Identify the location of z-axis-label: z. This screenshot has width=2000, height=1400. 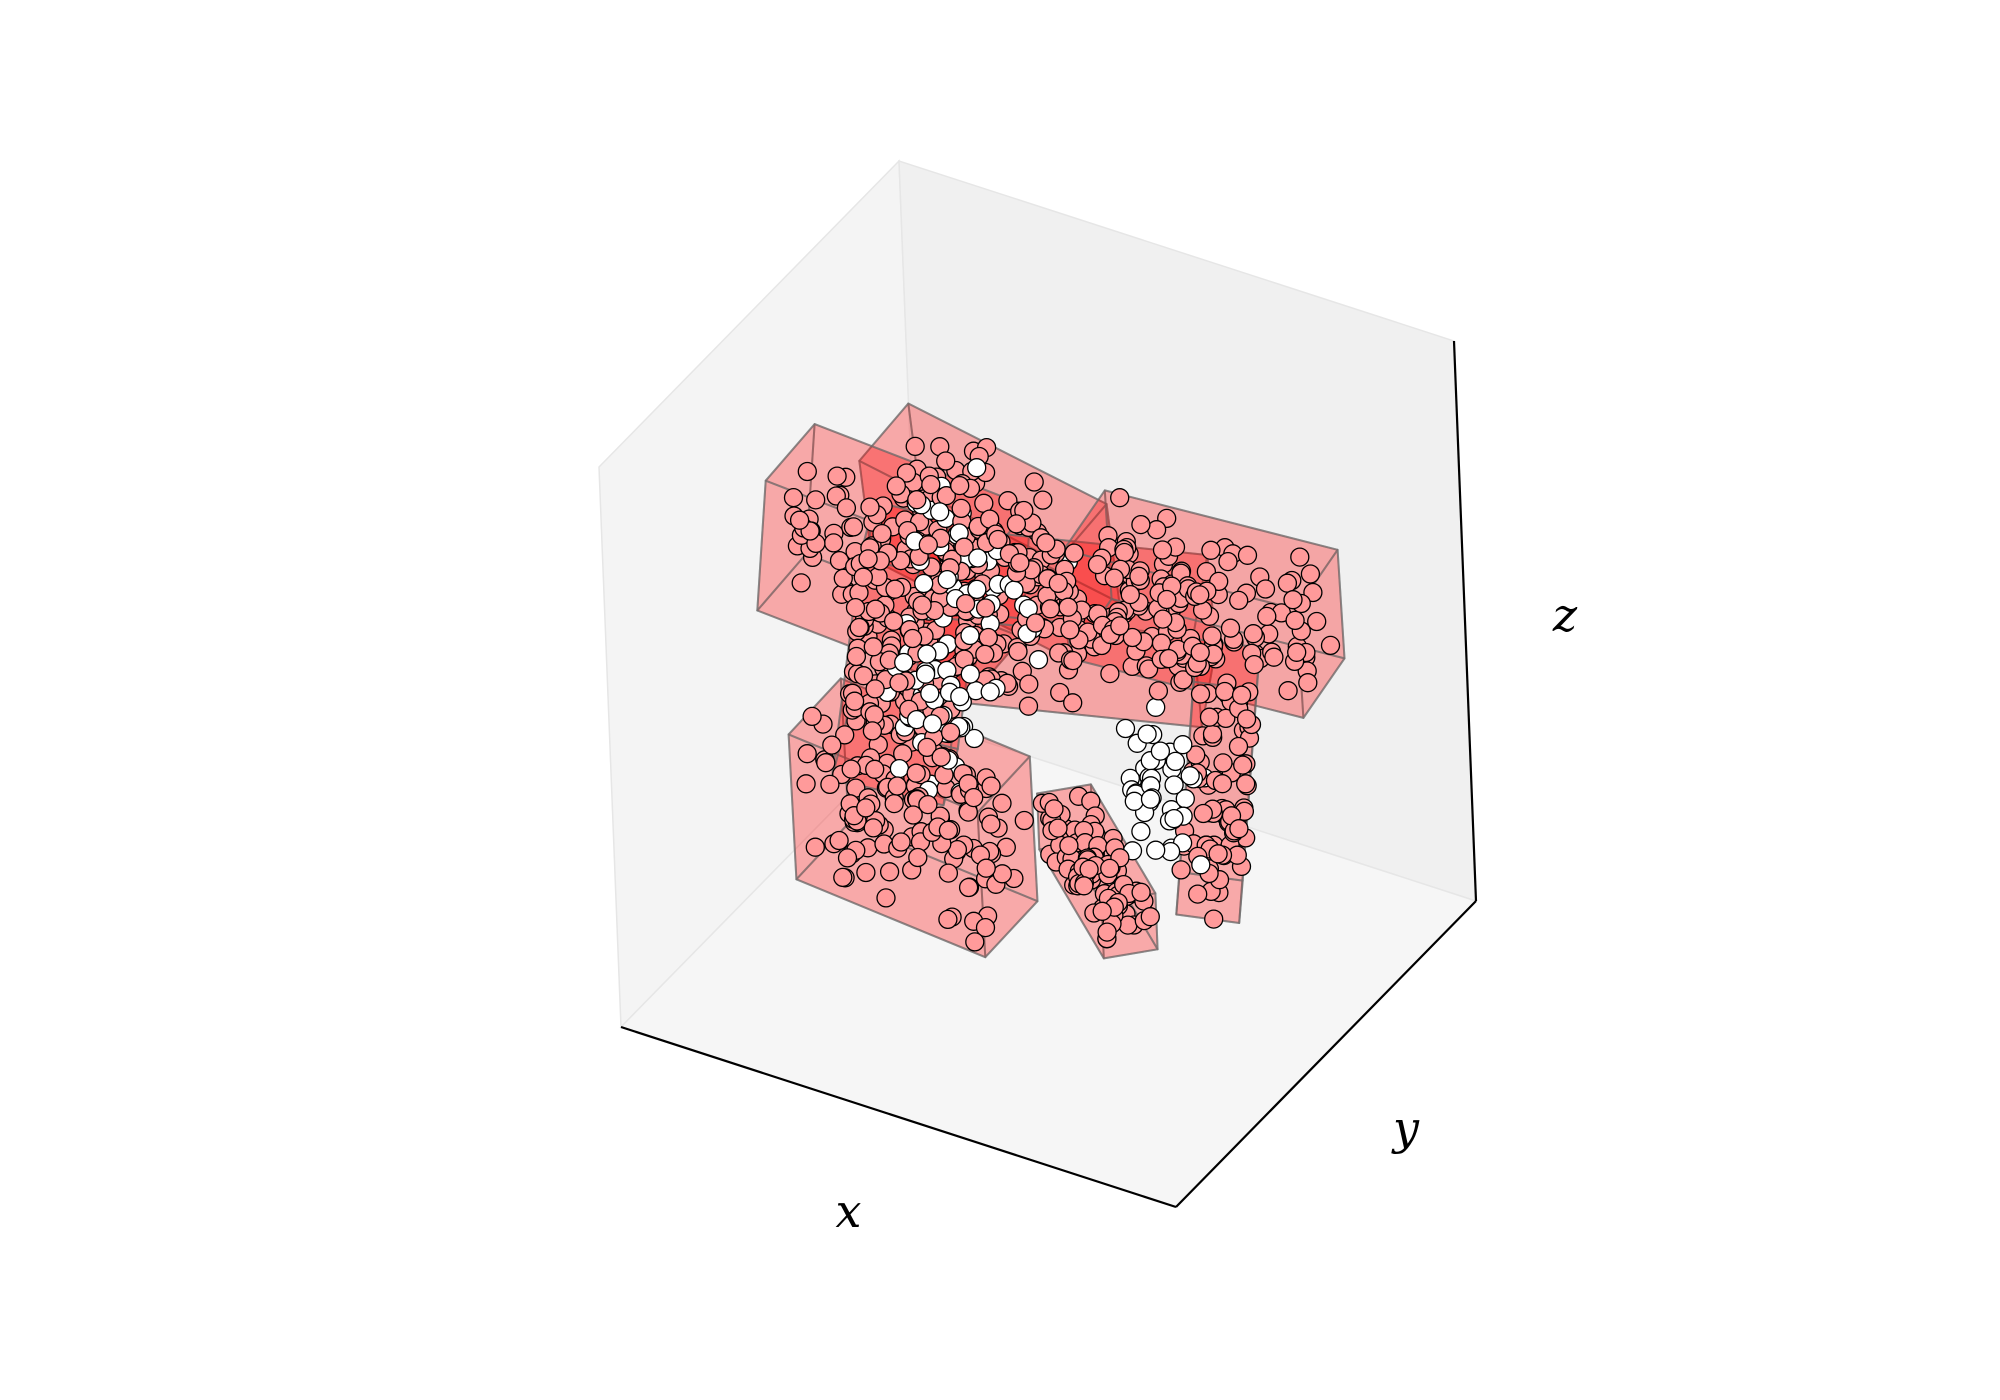
(1565, 615).